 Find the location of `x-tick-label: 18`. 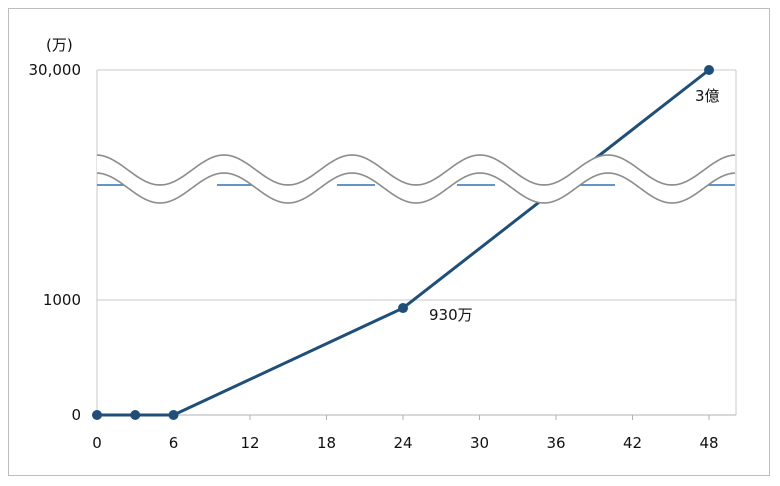

x-tick-label: 18 is located at coordinates (326, 443).